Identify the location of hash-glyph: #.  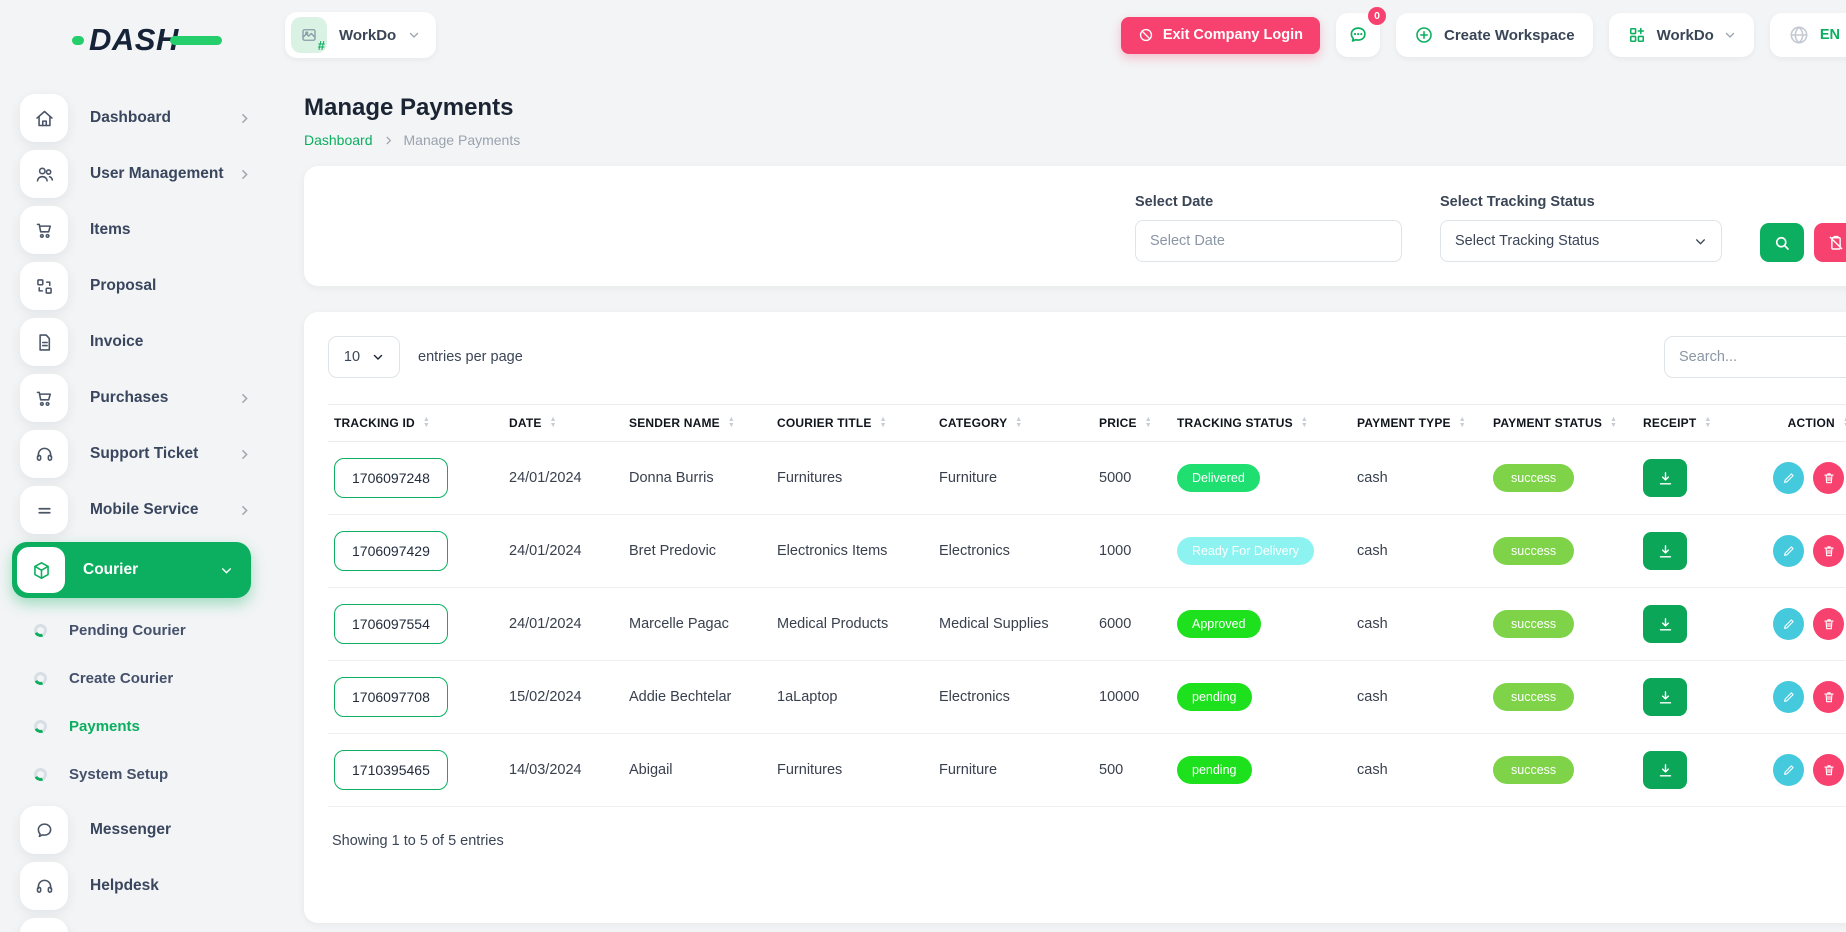
(321, 45).